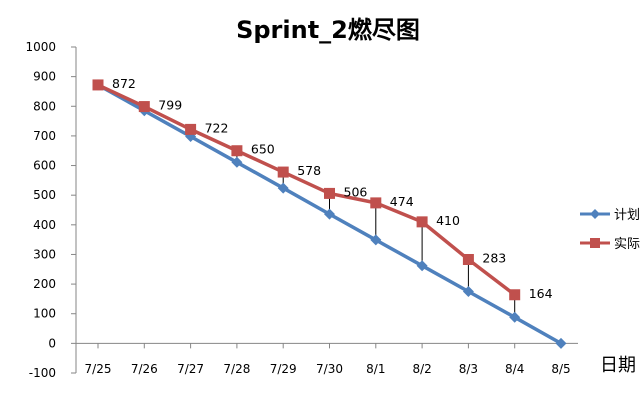 This screenshot has height=410, width=641. What do you see at coordinates (40, 47) in the screenshot?
I see `y-tick-label: 1000` at bounding box center [40, 47].